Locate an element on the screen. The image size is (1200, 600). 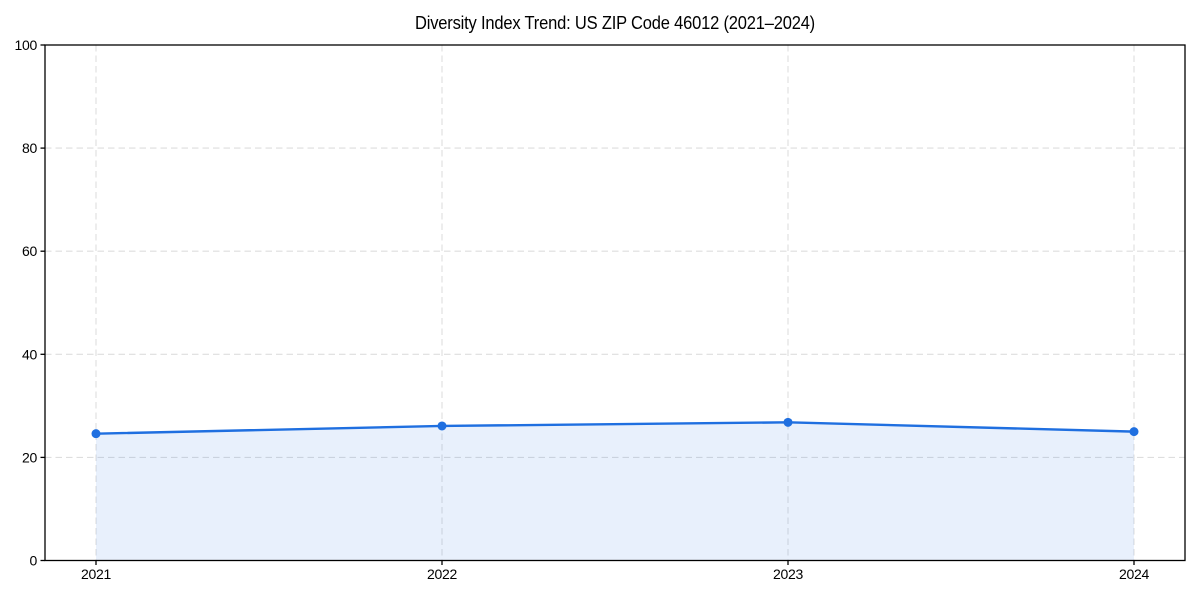
y-tick-label: 100 is located at coordinates (26, 45).